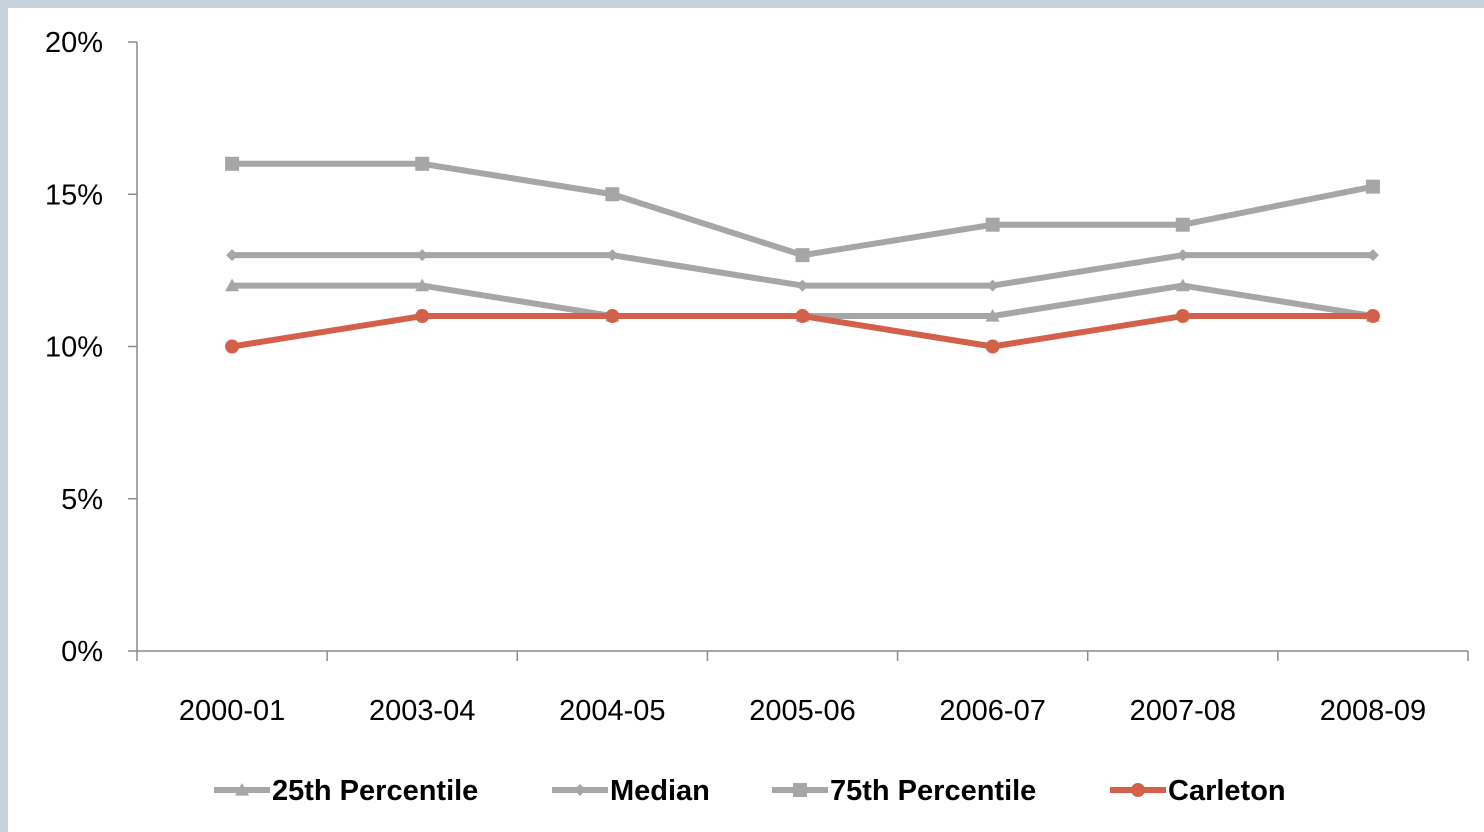  What do you see at coordinates (802, 331) in the screenshot?
I see `series-carleton` at bounding box center [802, 331].